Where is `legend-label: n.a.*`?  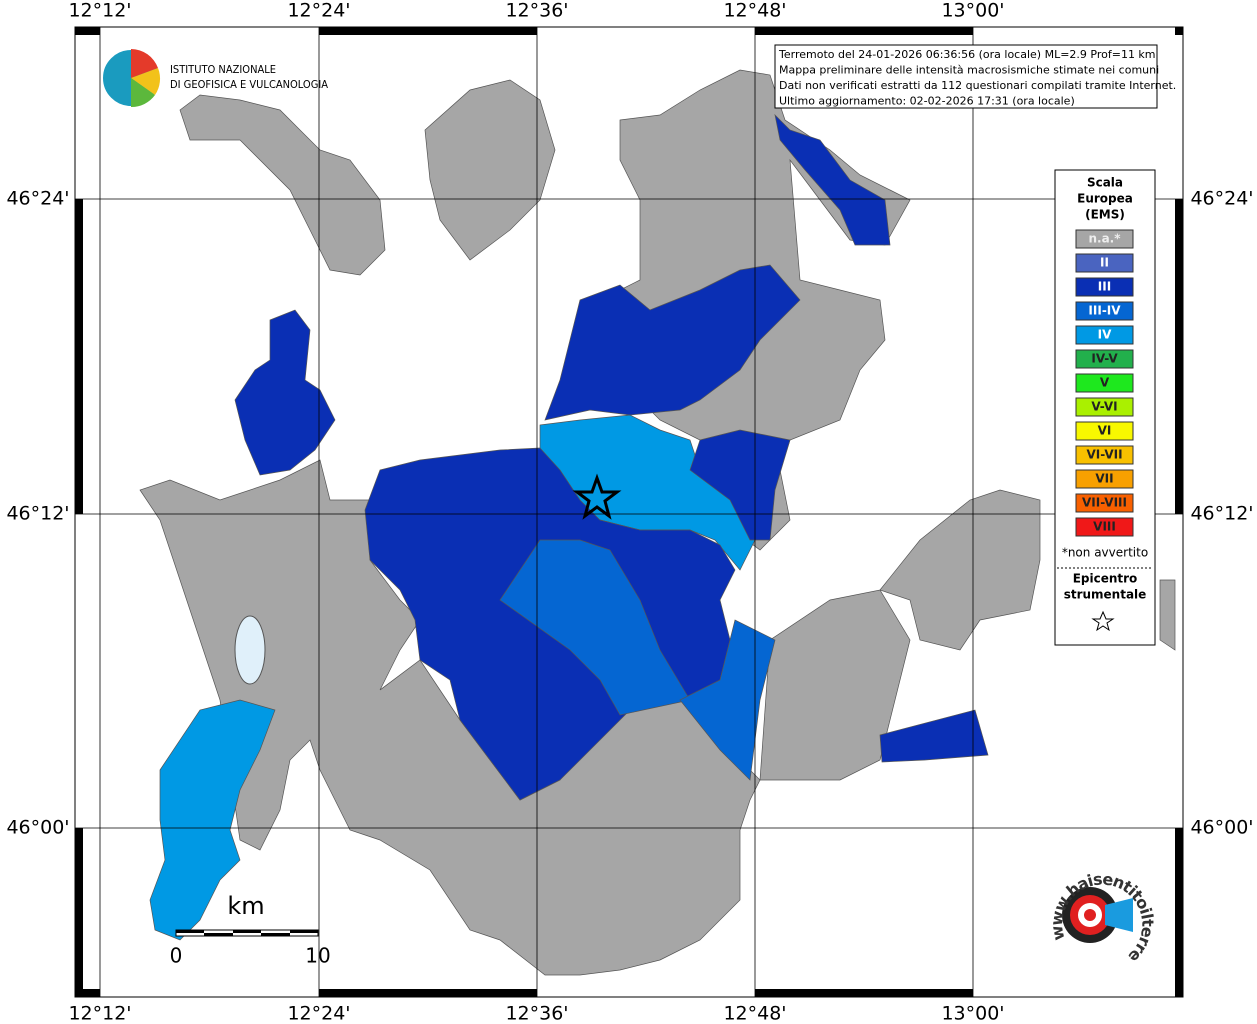 legend-label: n.a.* is located at coordinates (1104, 239).